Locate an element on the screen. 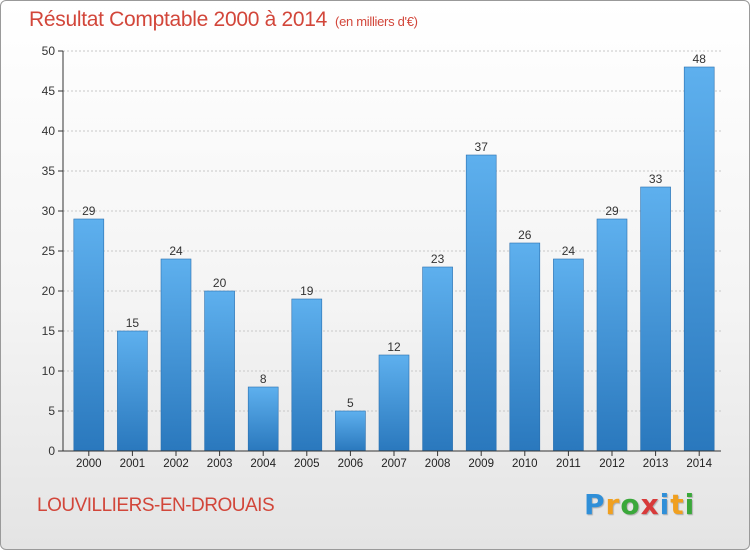  x-tick-label: 2007 is located at coordinates (394, 464).